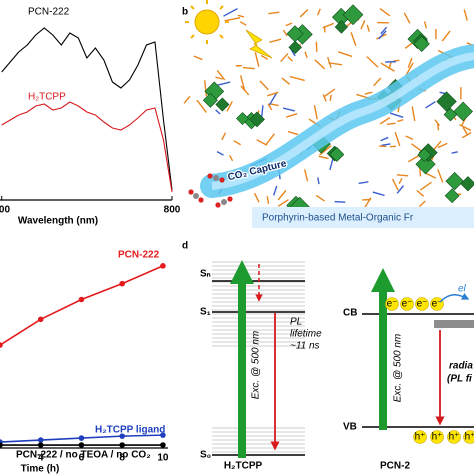 The image size is (474, 474). I want to click on level-bands, so click(258, 357).